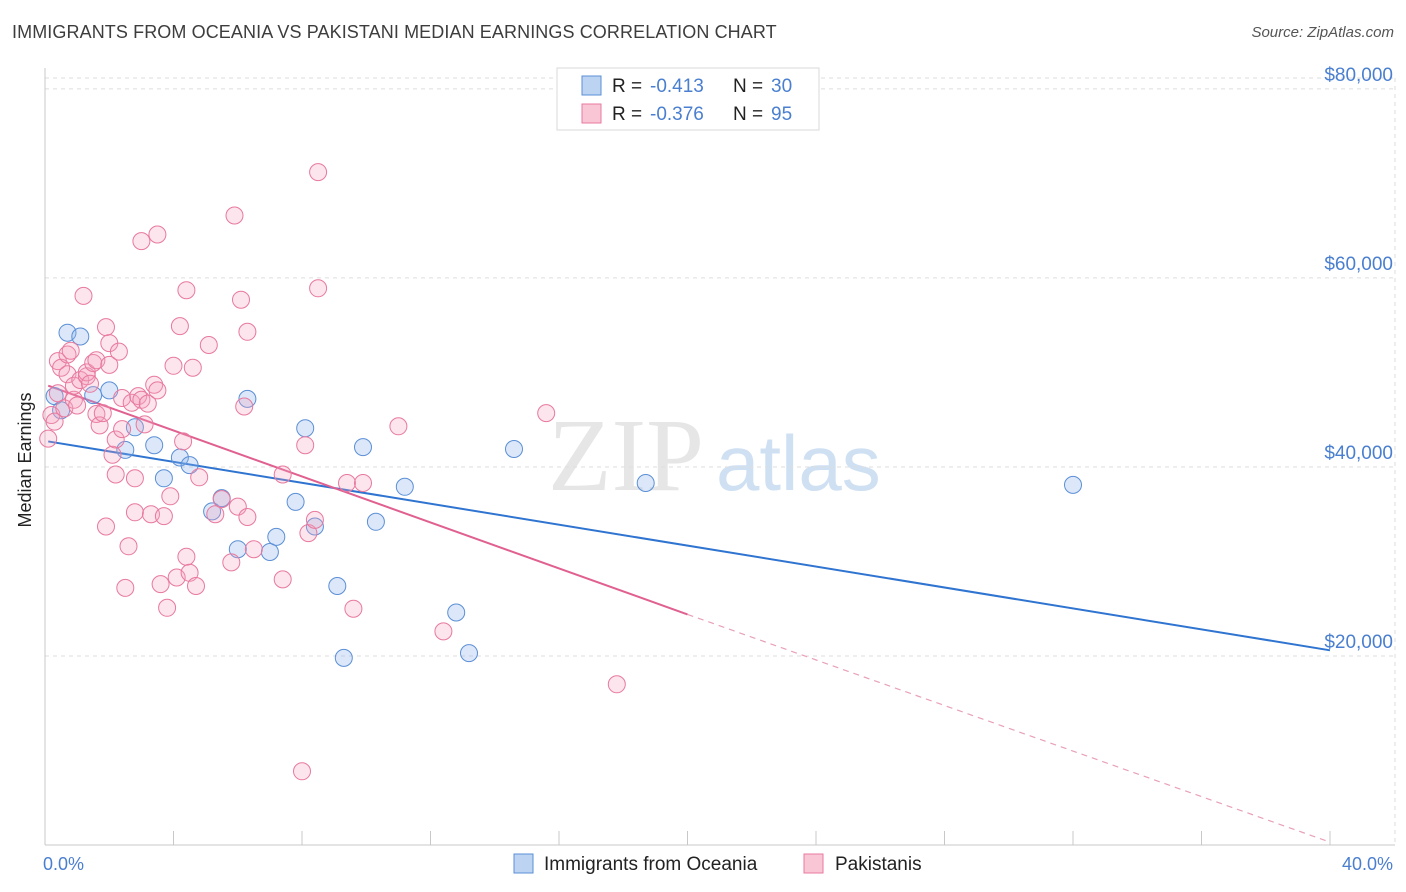  I want to click on series-label-pakistanis: Pakistanis, so click(878, 864).